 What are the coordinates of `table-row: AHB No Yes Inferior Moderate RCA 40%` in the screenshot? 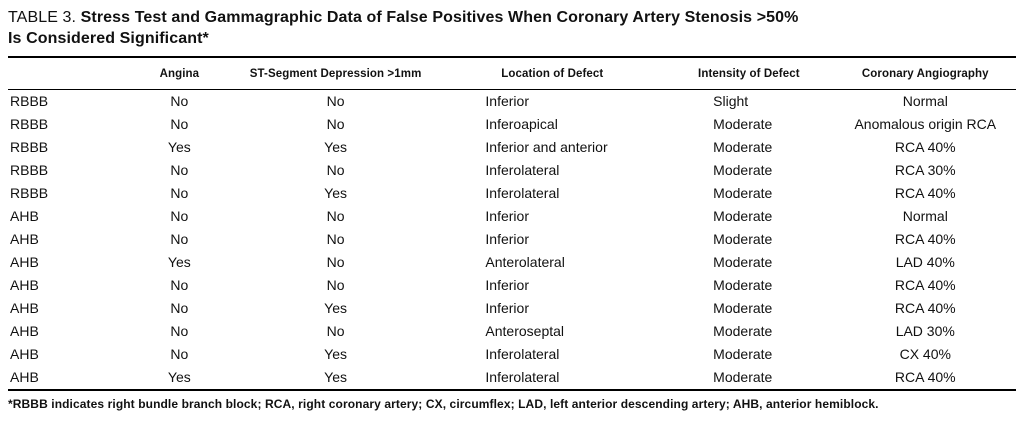 It's located at (512, 308).